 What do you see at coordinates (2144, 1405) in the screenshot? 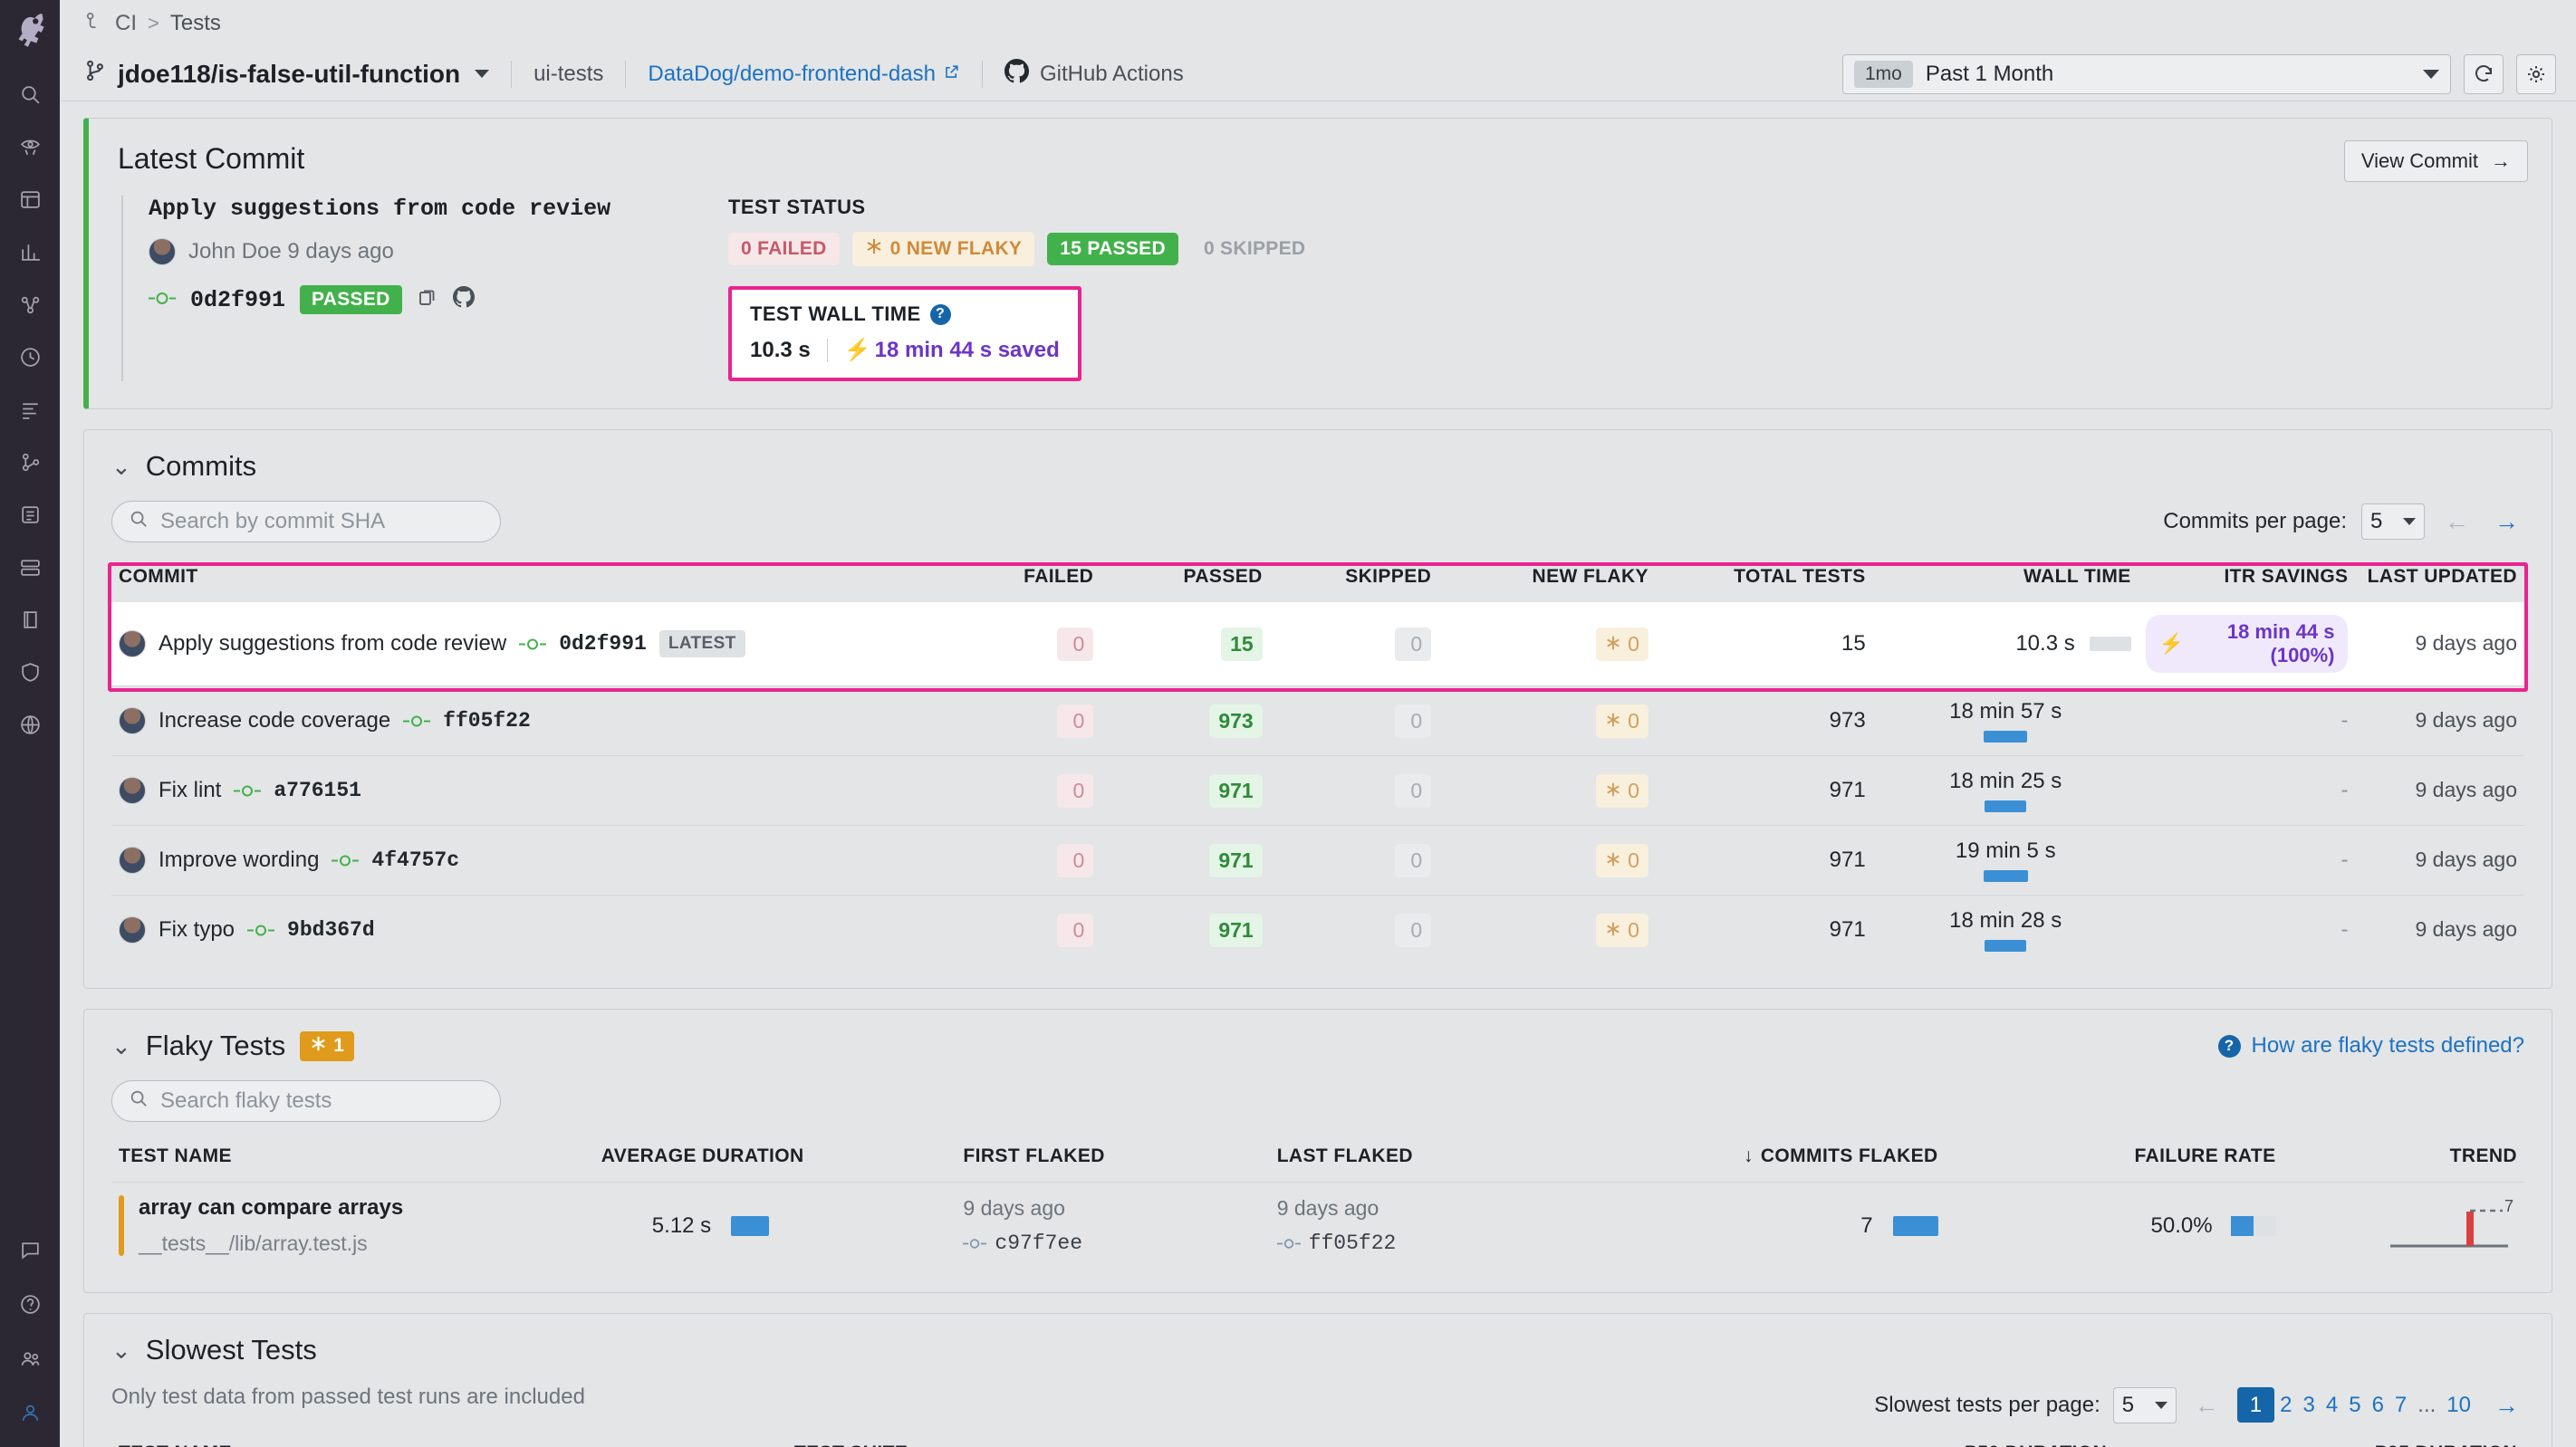
I see `slowest-per-page-select: 5` at bounding box center [2144, 1405].